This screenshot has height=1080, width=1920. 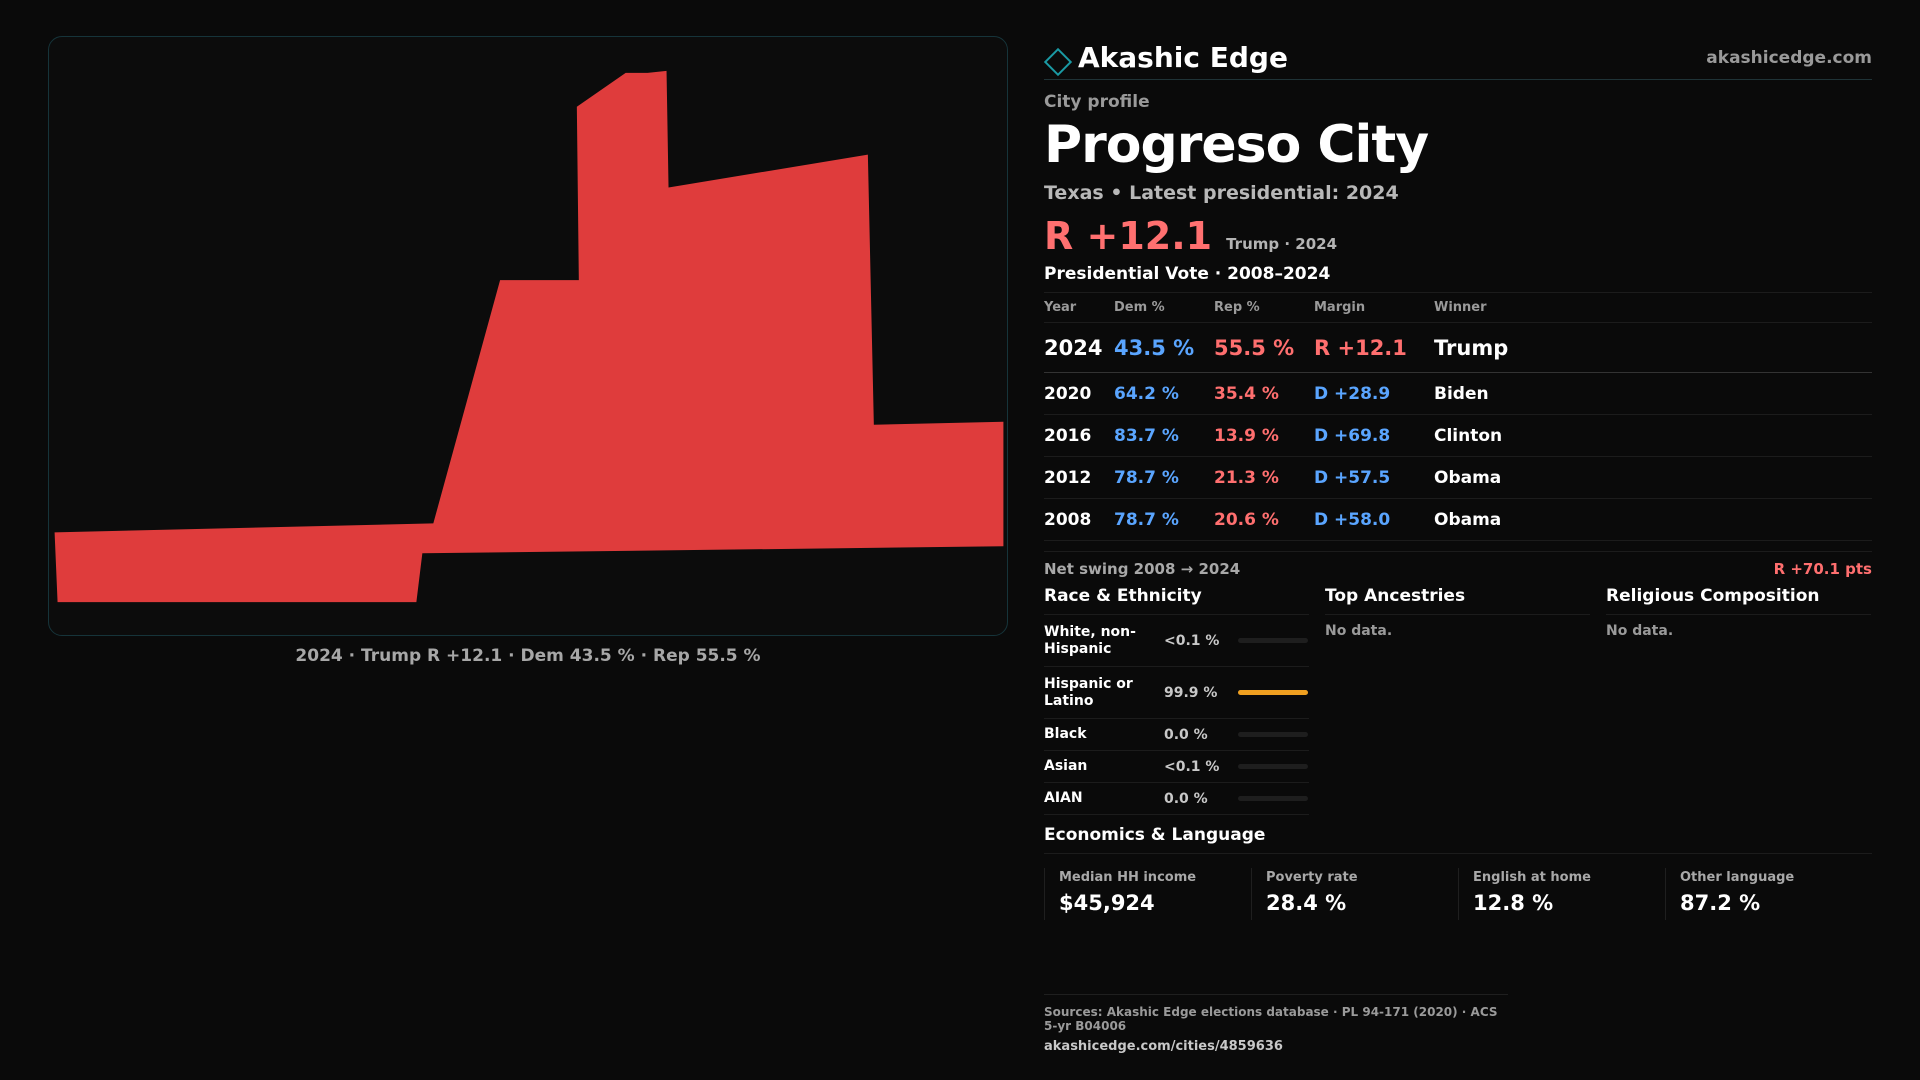 What do you see at coordinates (1090, 640) in the screenshot?
I see `race-name: White, non-Hispanic` at bounding box center [1090, 640].